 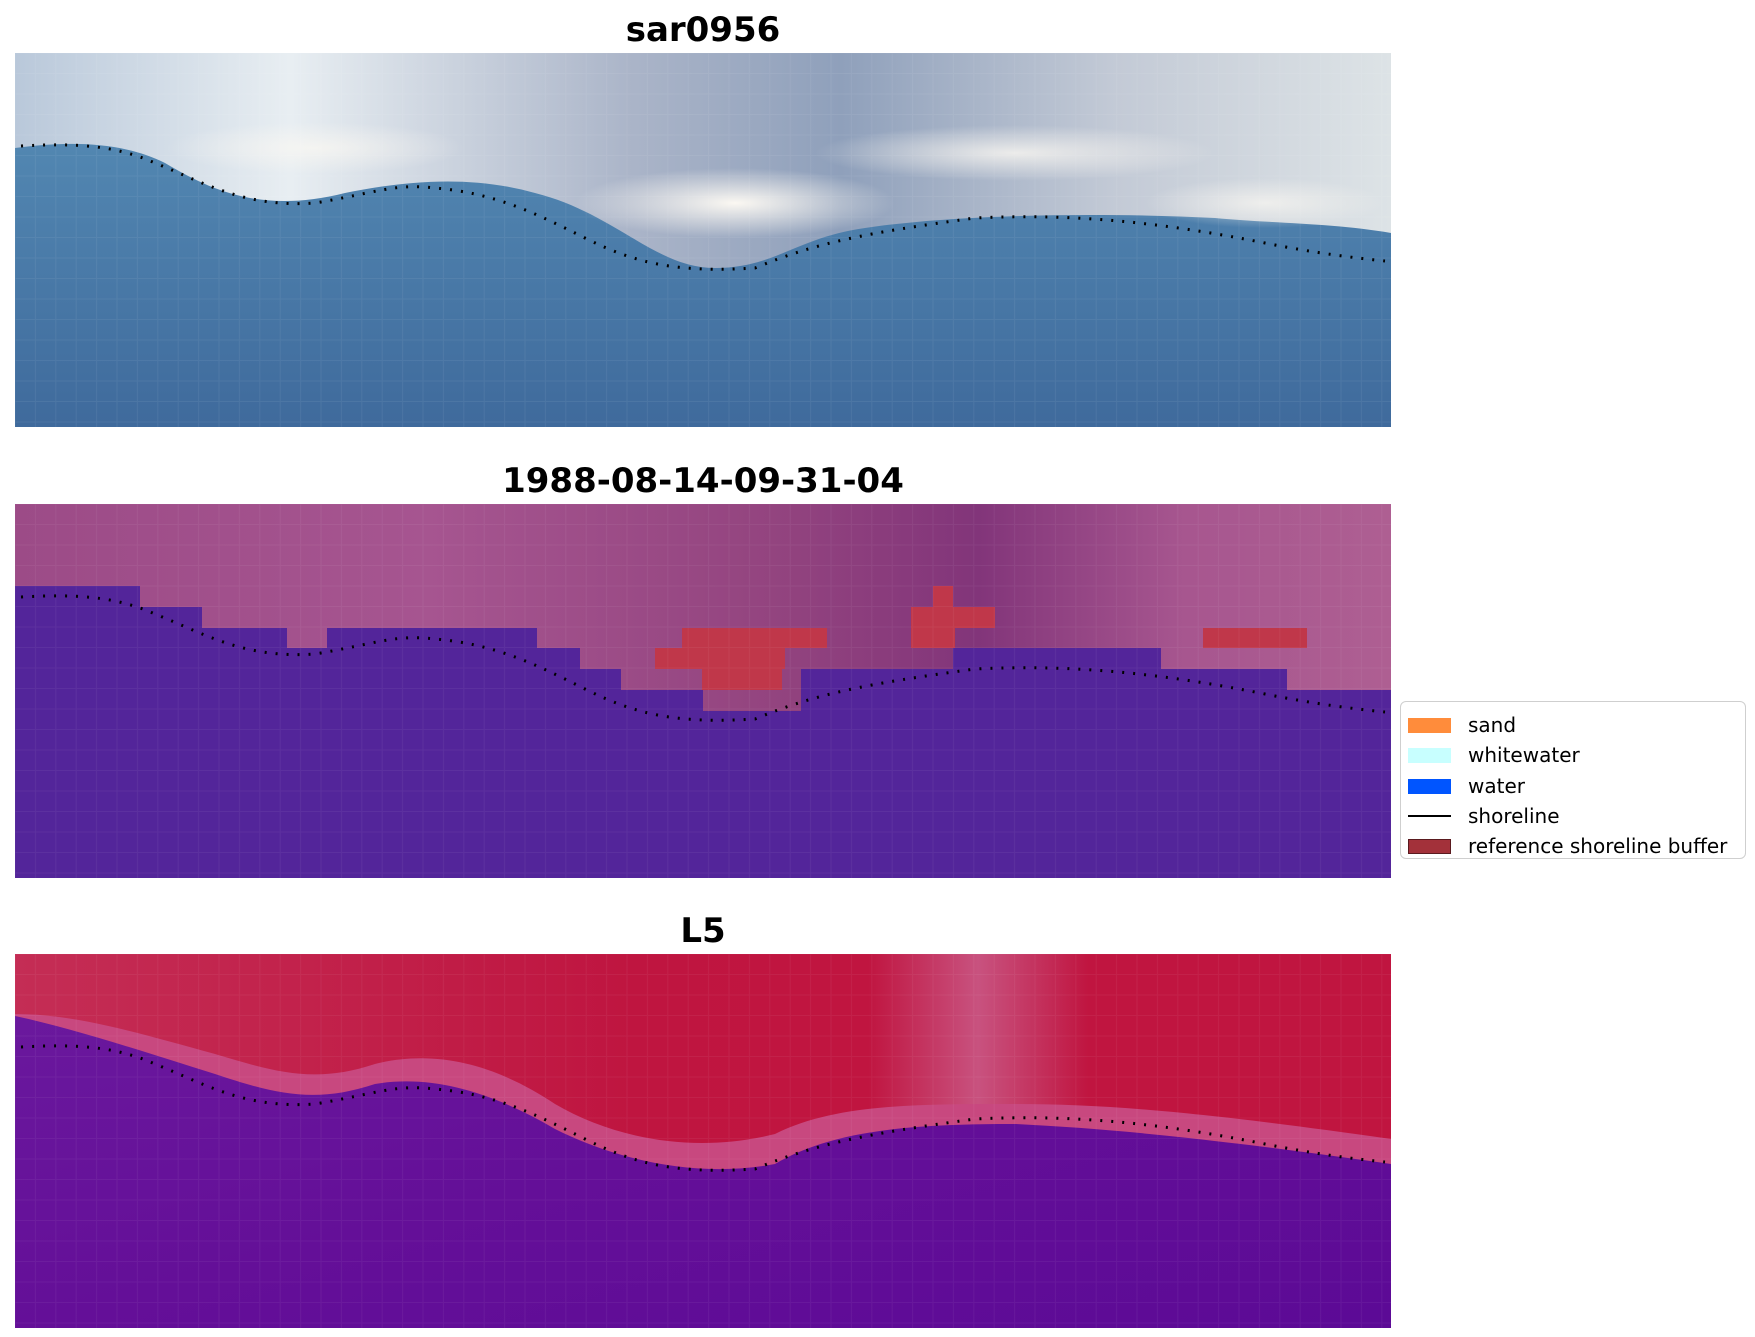 What do you see at coordinates (1429, 755) in the screenshot?
I see `legend-swatch-whitewater` at bounding box center [1429, 755].